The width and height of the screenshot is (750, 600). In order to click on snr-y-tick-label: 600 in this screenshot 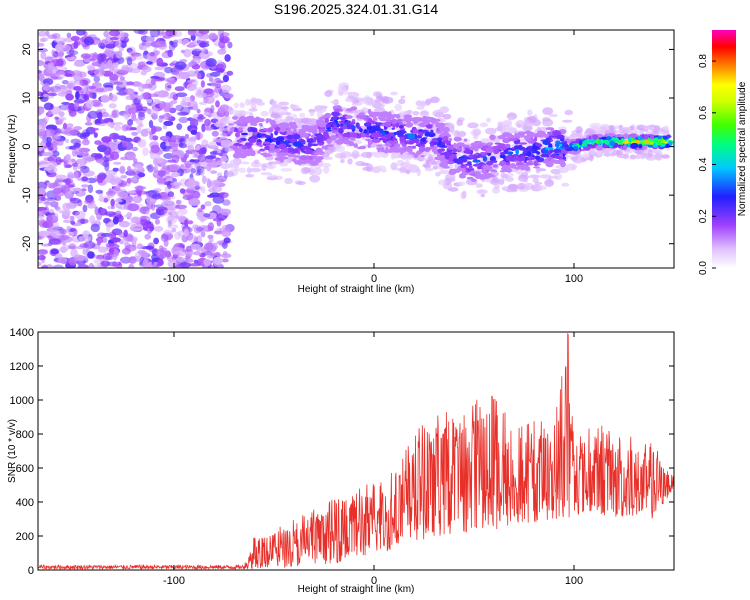, I will do `click(25, 469)`.